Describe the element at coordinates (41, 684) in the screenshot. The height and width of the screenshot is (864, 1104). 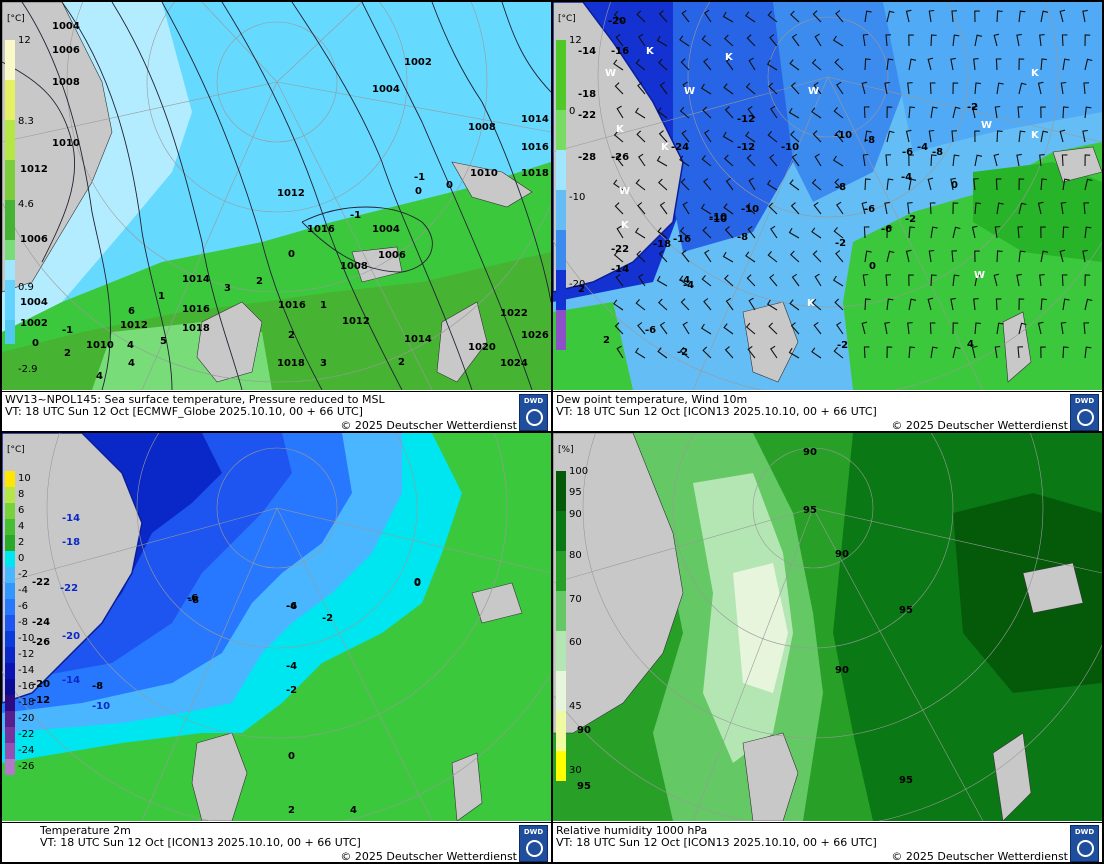
I see `temperature-label: -20` at that location.